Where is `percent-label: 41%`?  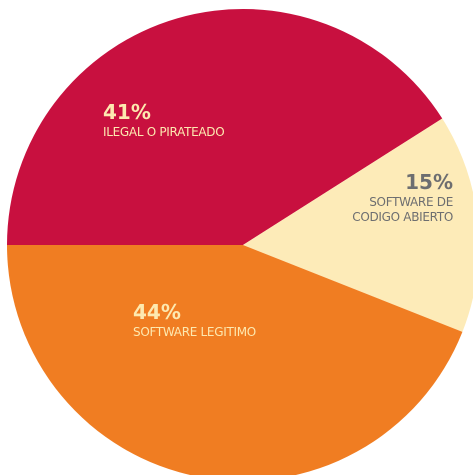
percent-label: 41% is located at coordinates (127, 112).